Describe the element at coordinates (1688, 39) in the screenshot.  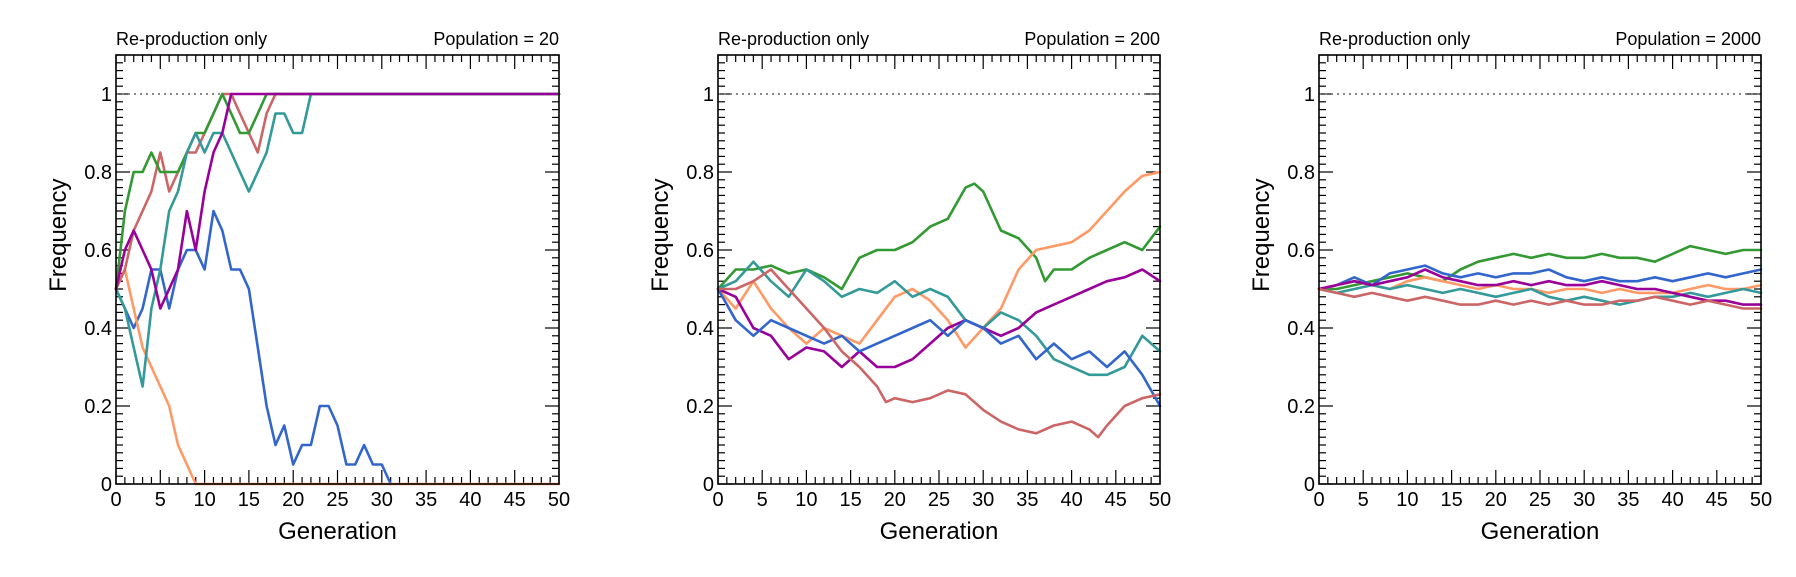
I see `annotation-population: Population = 2000` at that location.